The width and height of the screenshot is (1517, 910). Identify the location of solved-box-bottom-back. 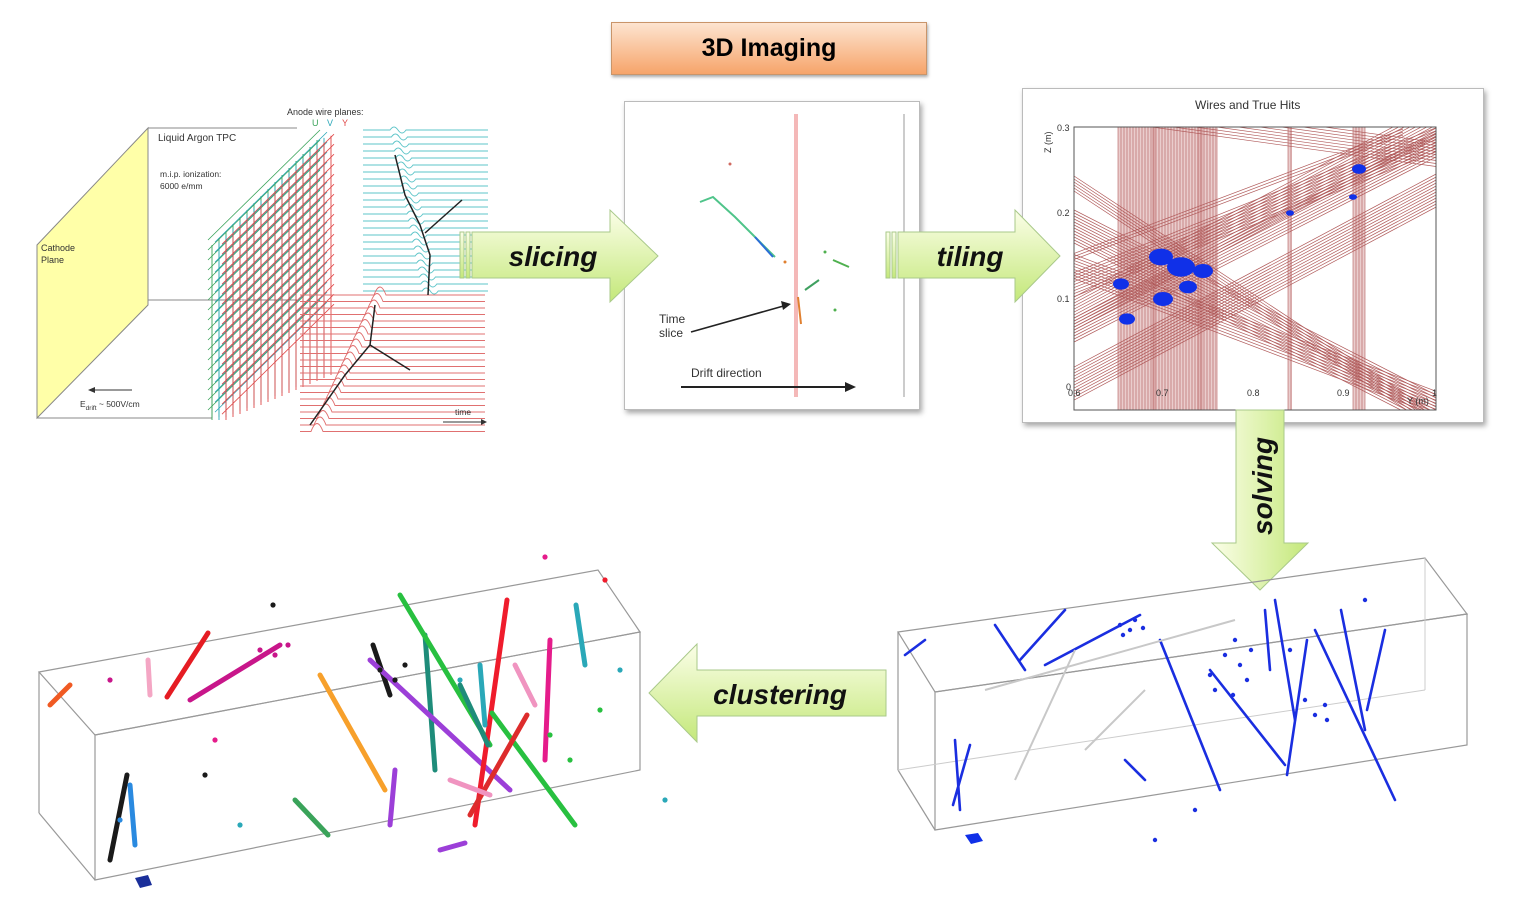
(916, 800).